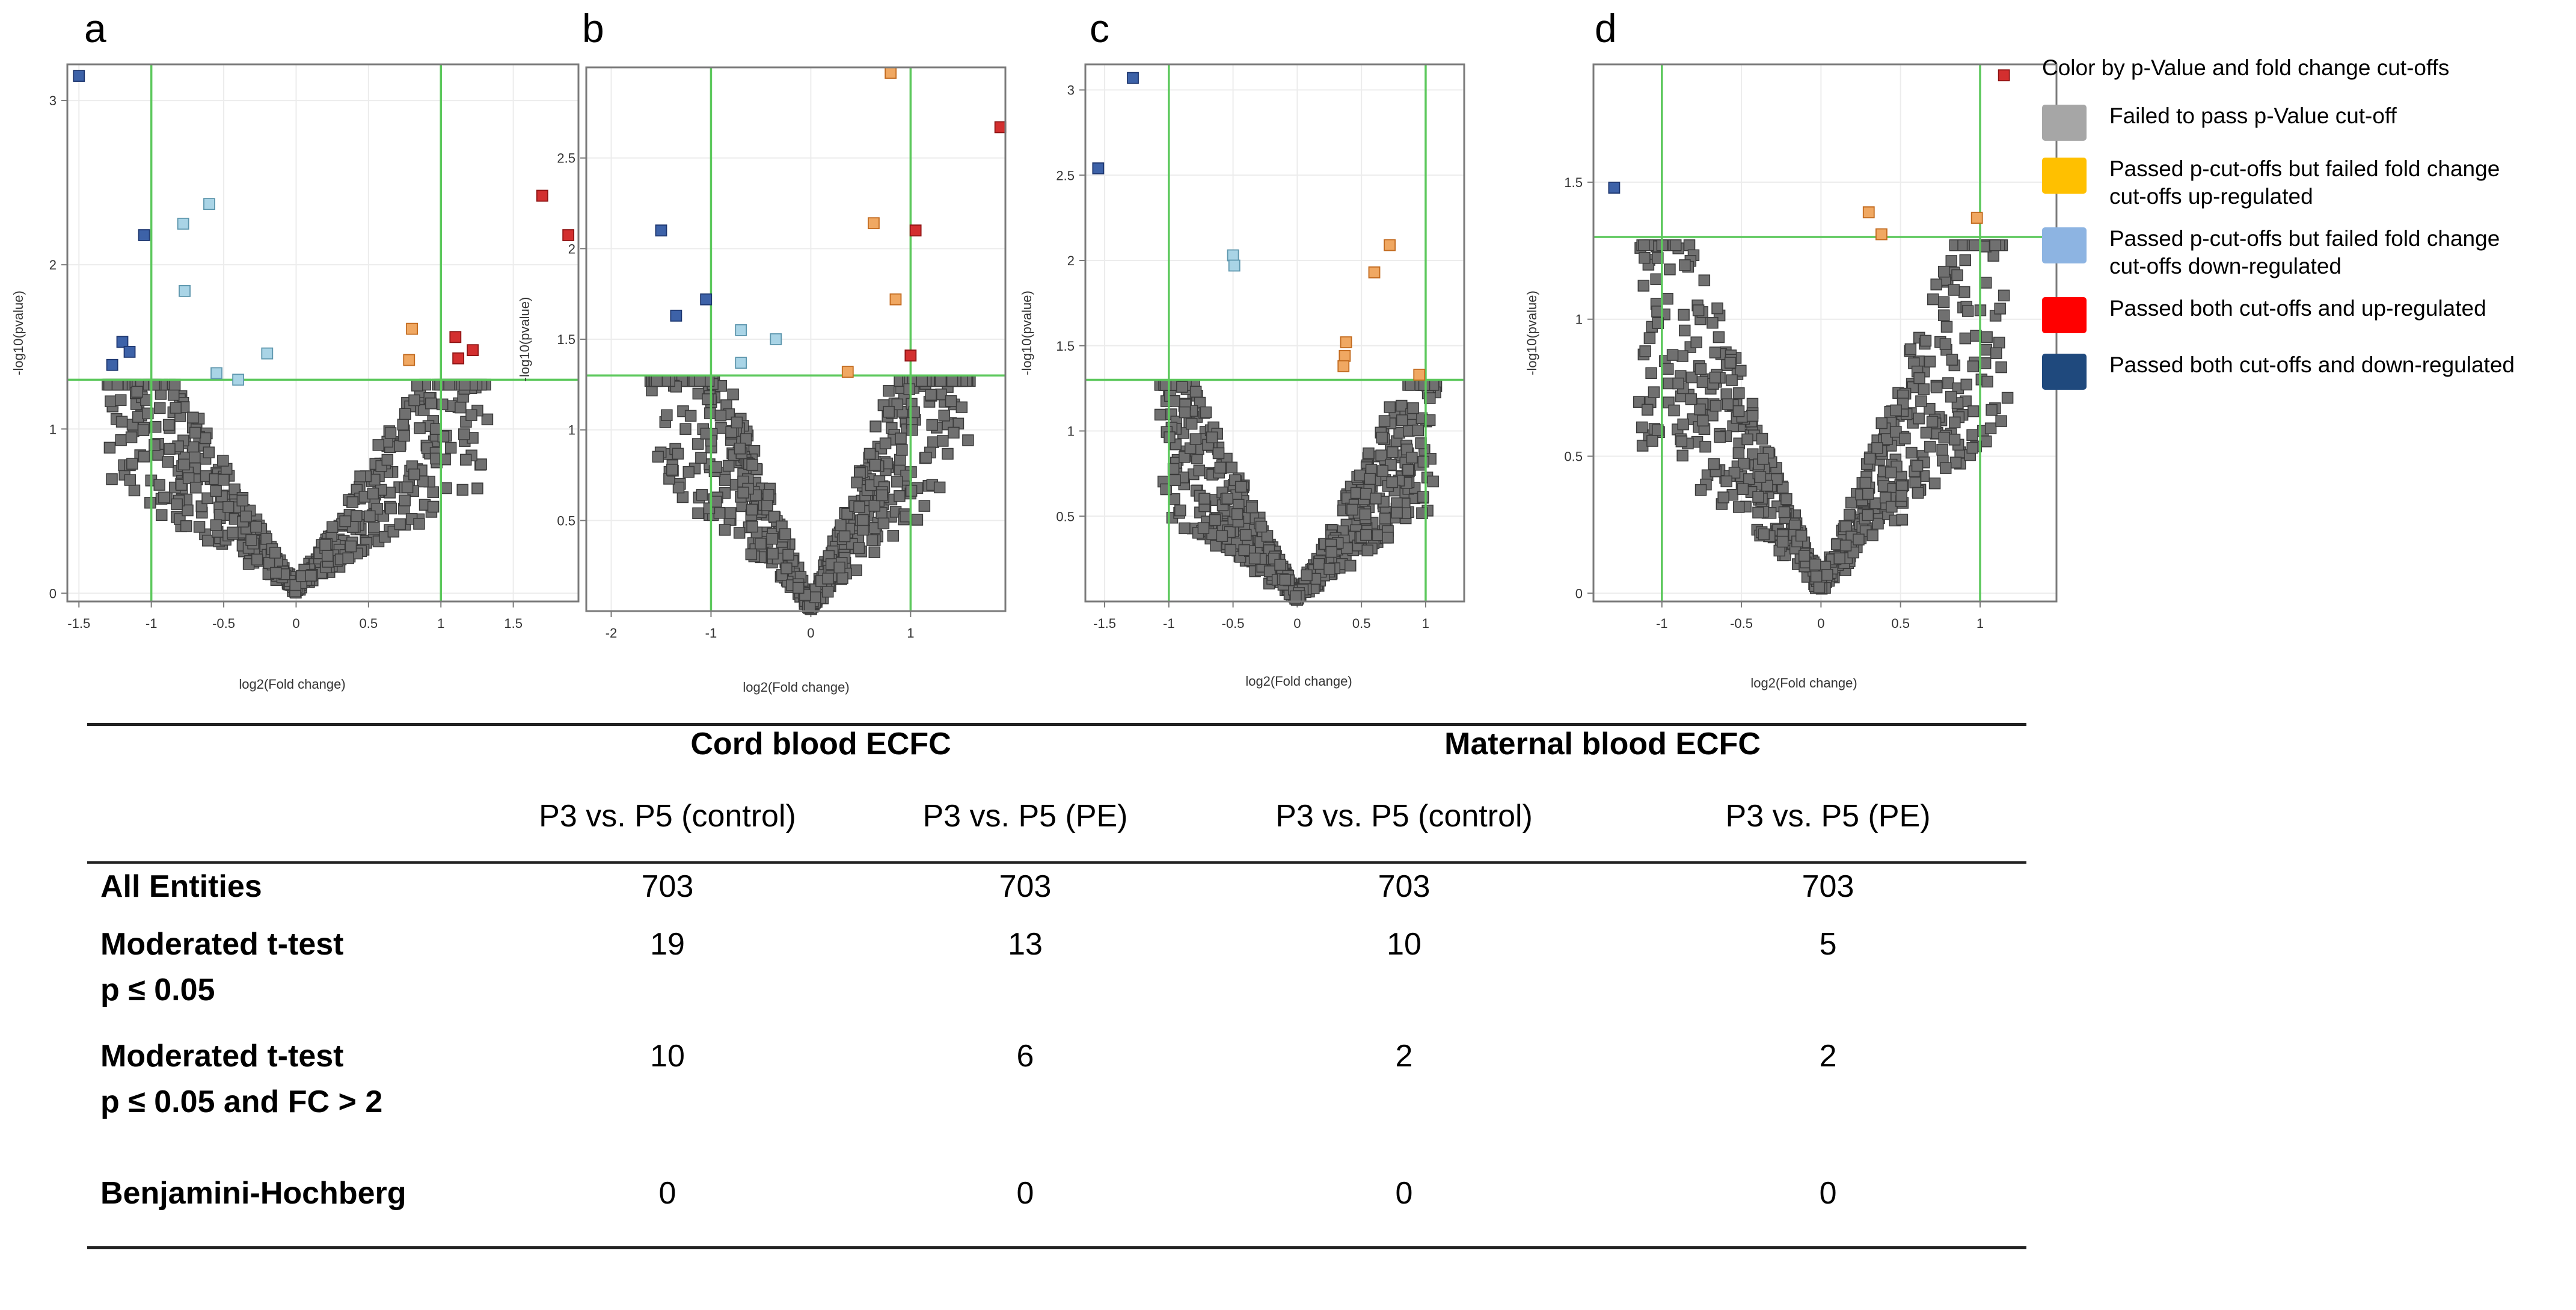  What do you see at coordinates (223, 624) in the screenshot?
I see `x-tick-label: -0.5` at bounding box center [223, 624].